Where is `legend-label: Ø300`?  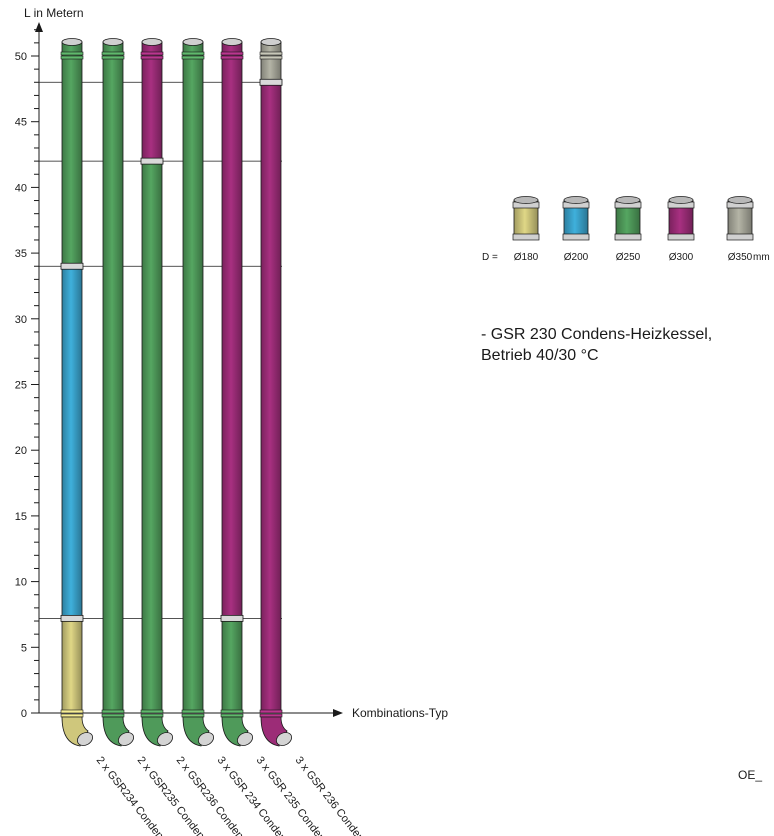
legend-label: Ø300 is located at coordinates (681, 257).